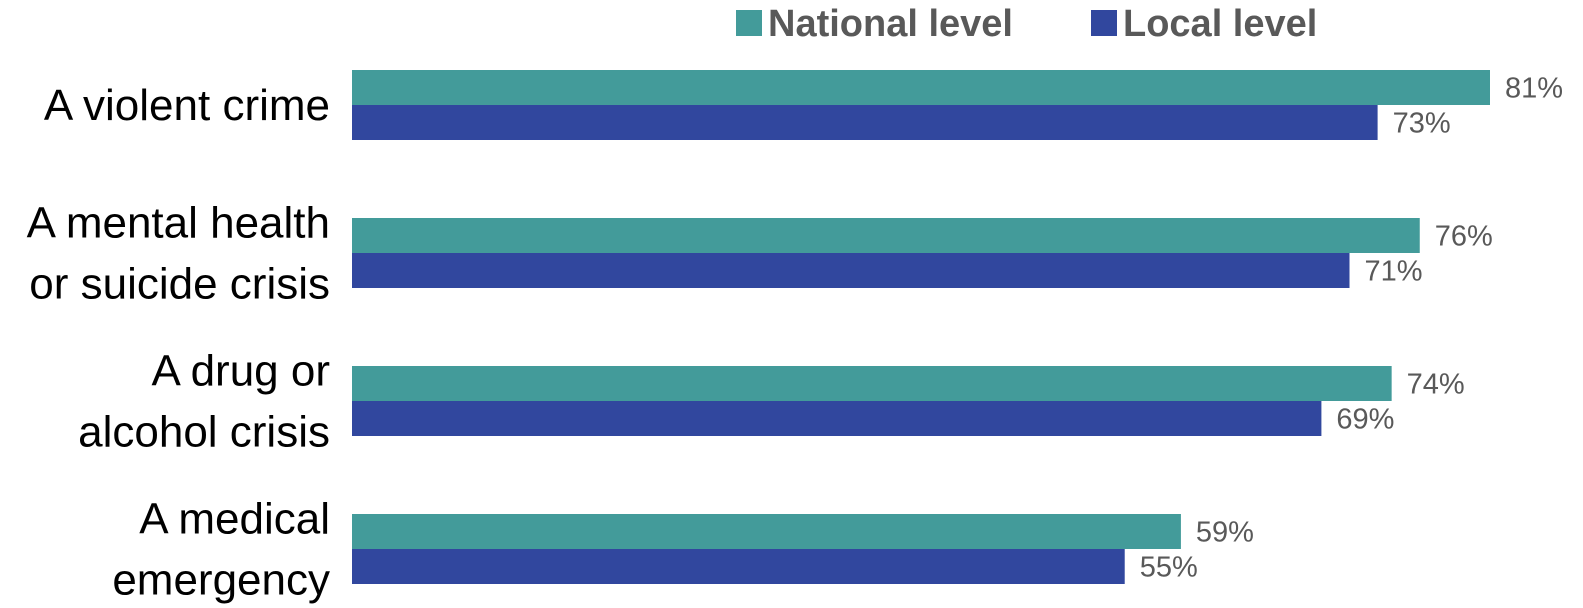 Image resolution: width=1583 pixels, height=608 pixels. What do you see at coordinates (1534, 89) in the screenshot?
I see `data-label: 81%` at bounding box center [1534, 89].